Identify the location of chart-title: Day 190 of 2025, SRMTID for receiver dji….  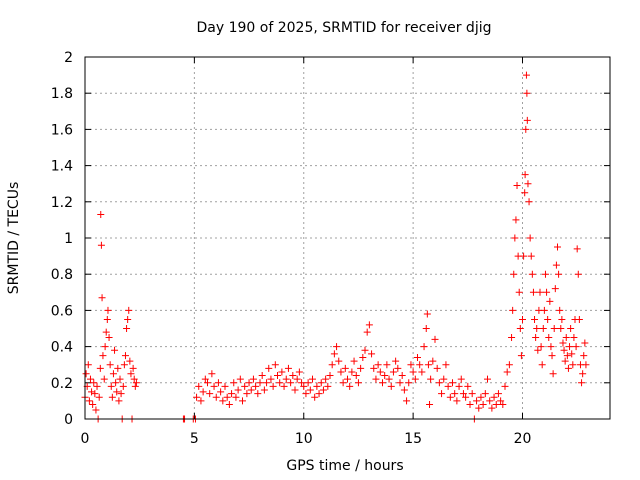
(344, 28).